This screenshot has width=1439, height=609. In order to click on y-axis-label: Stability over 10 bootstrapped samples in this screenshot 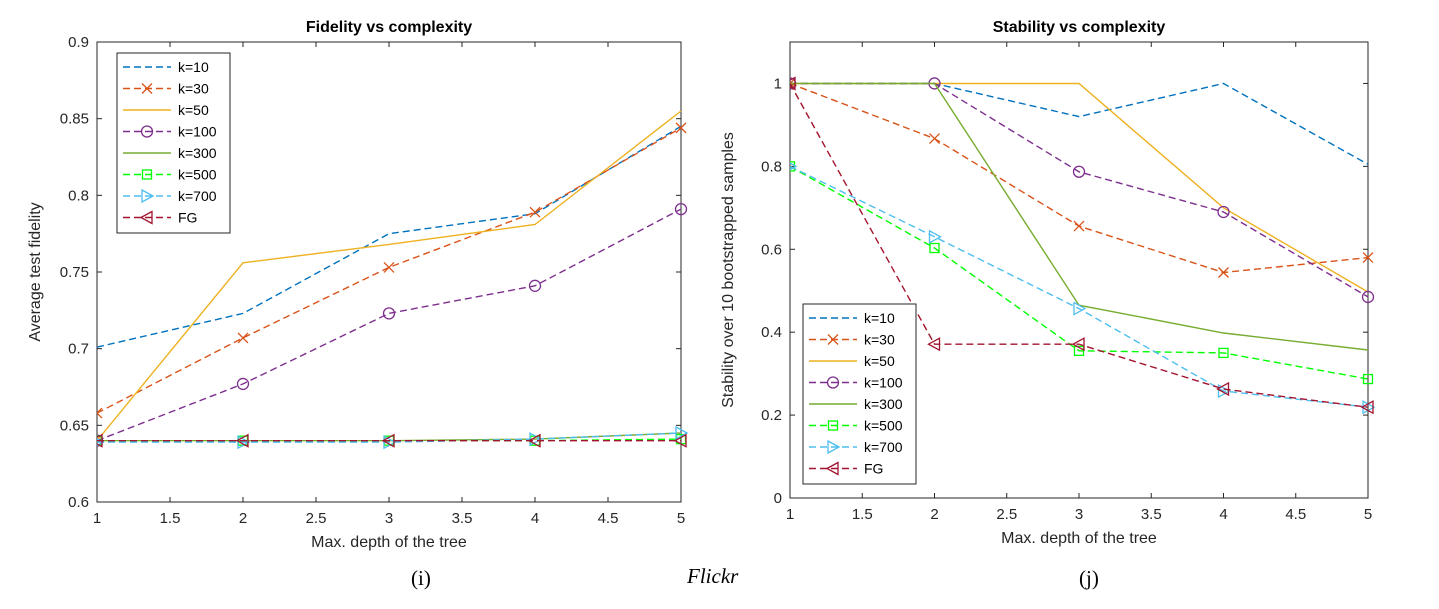, I will do `click(728, 270)`.